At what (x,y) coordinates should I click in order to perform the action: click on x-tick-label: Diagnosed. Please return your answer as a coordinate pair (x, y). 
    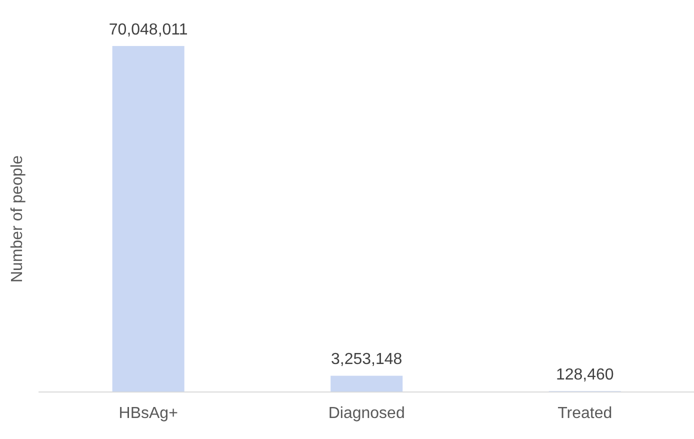
    Looking at the image, I should click on (366, 413).